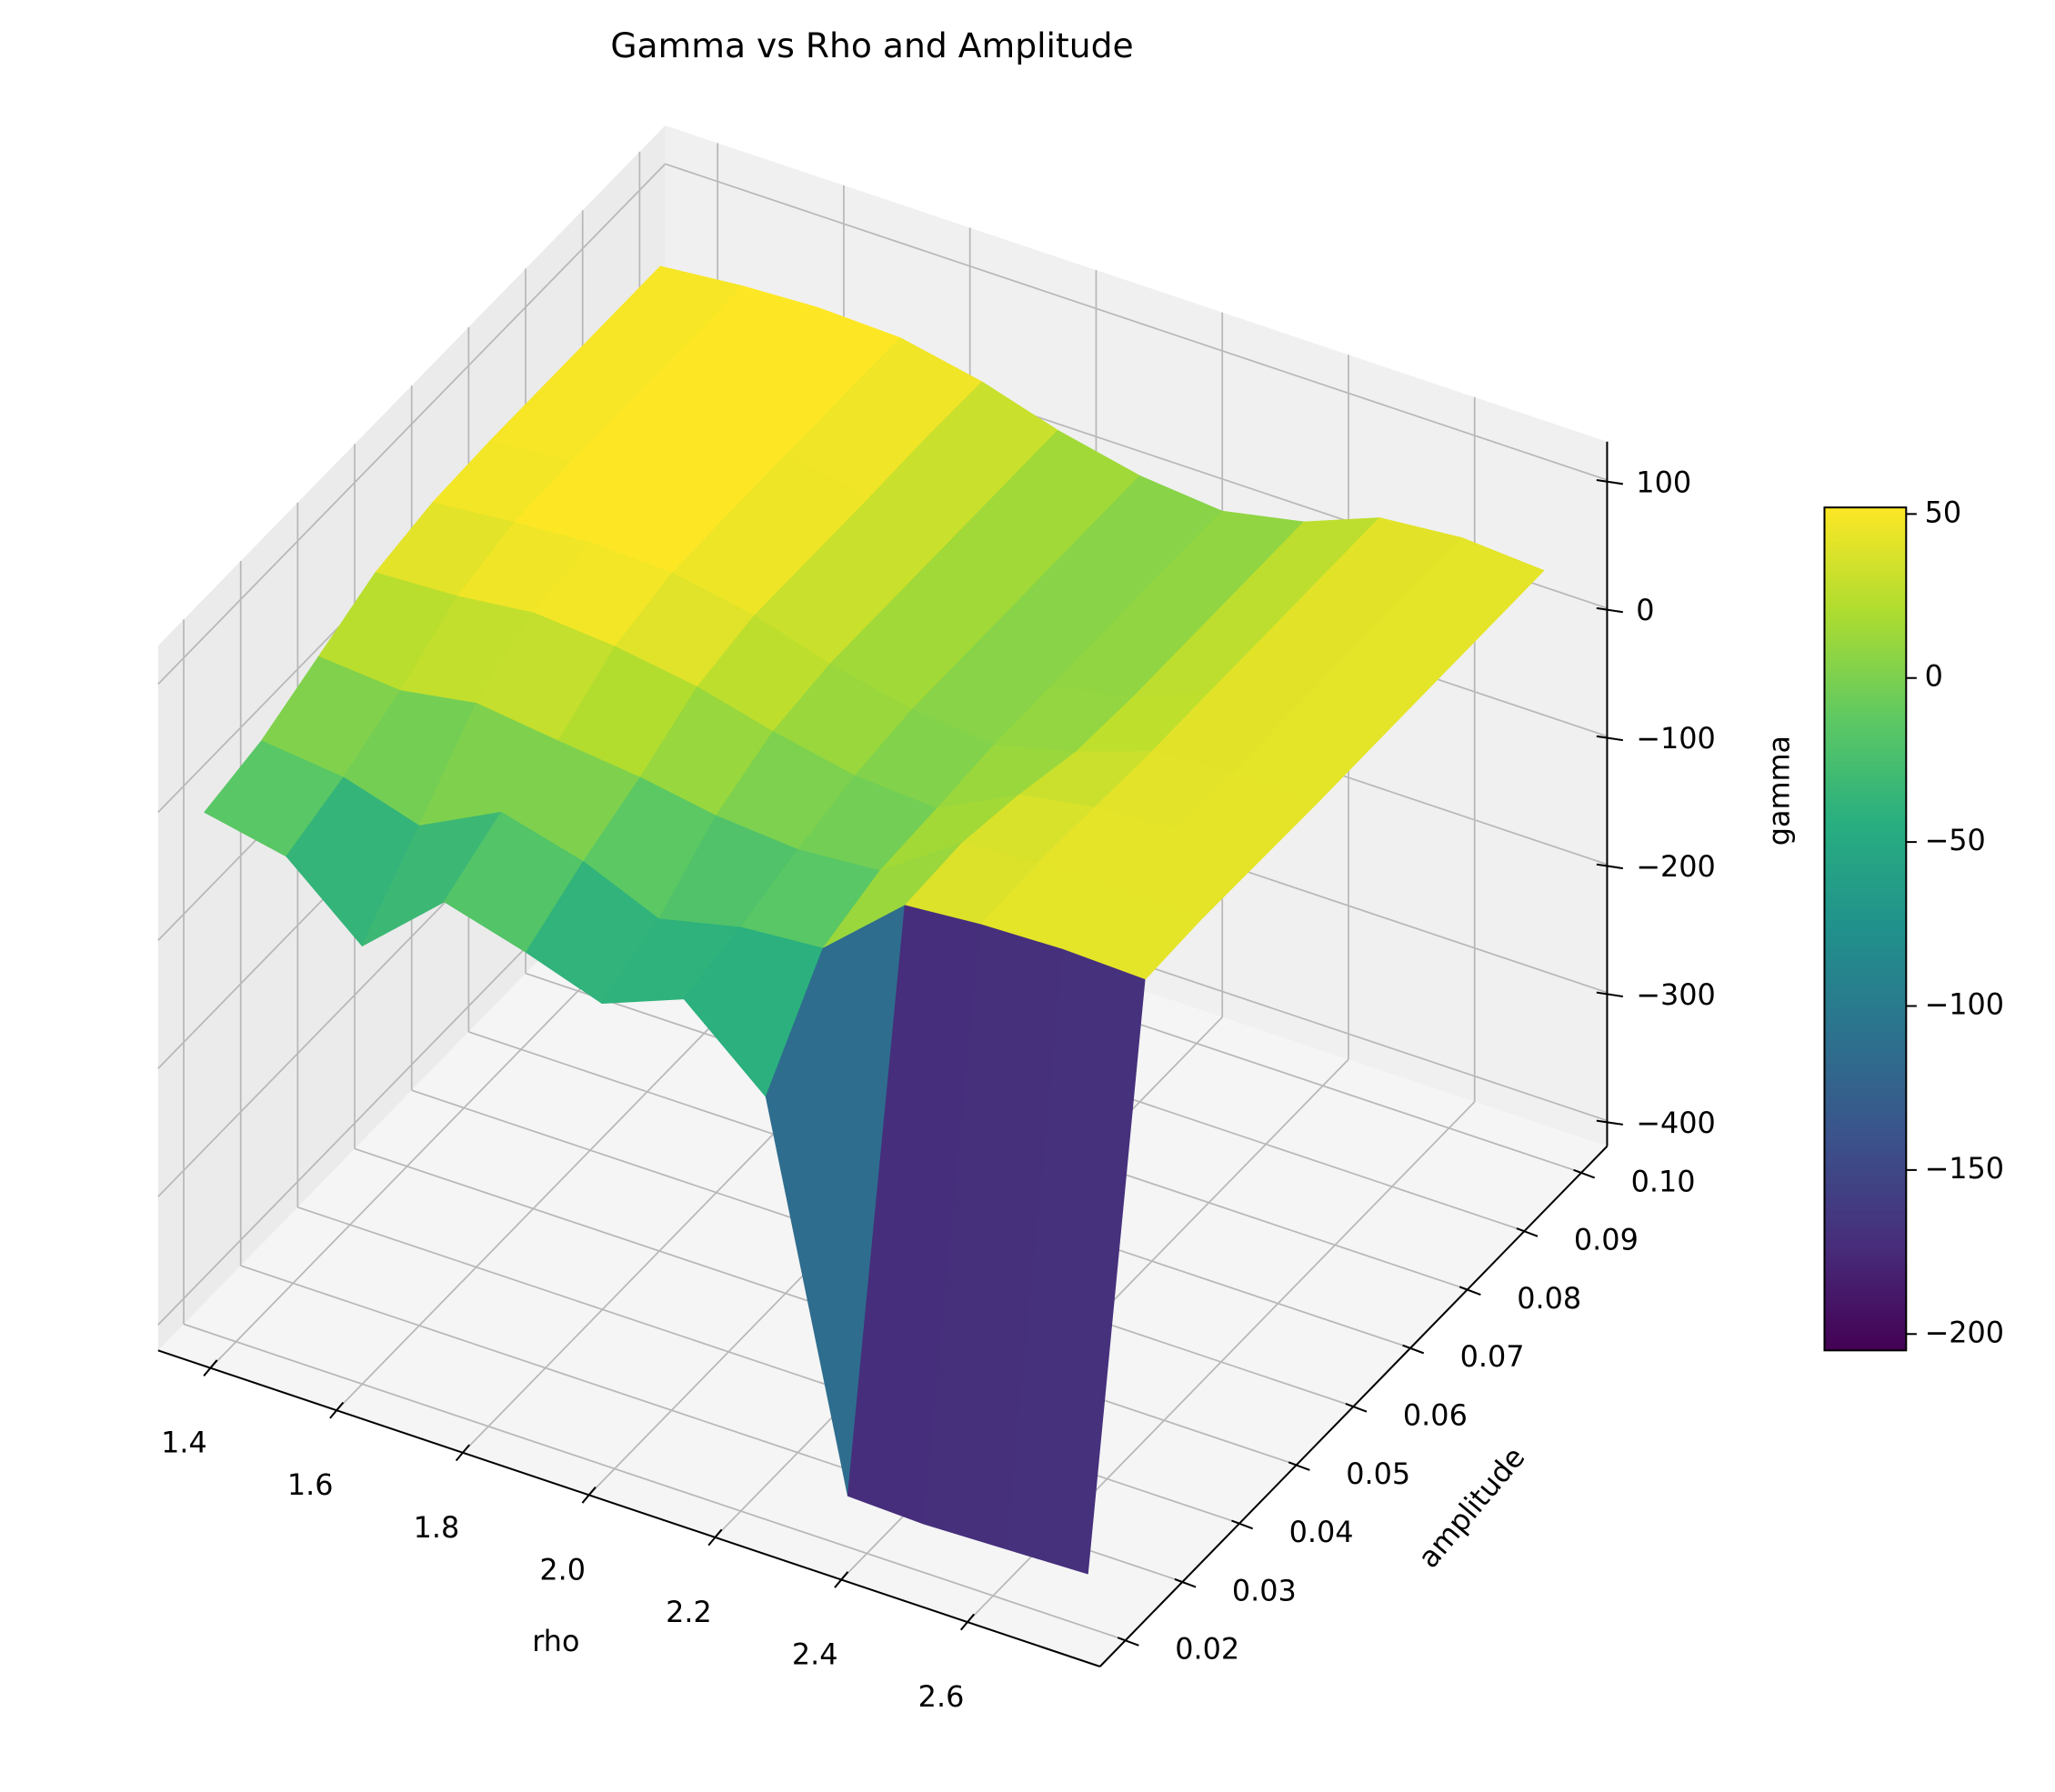 Image resolution: width=2055 pixels, height=1792 pixels. What do you see at coordinates (1956, 840) in the screenshot?
I see `colorbar-tick-label: −50` at bounding box center [1956, 840].